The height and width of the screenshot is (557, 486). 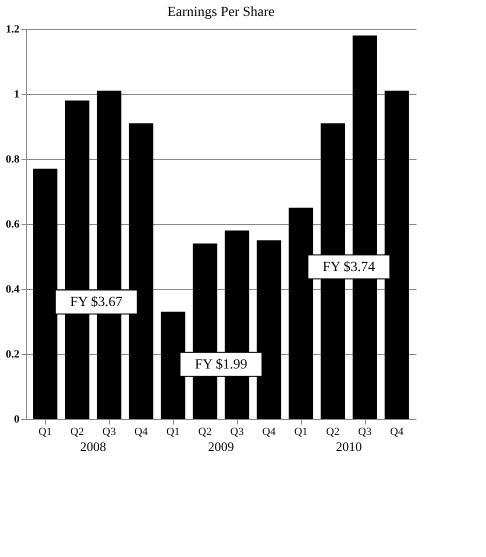 I want to click on annotation: FY $3.67, so click(x=96, y=302).